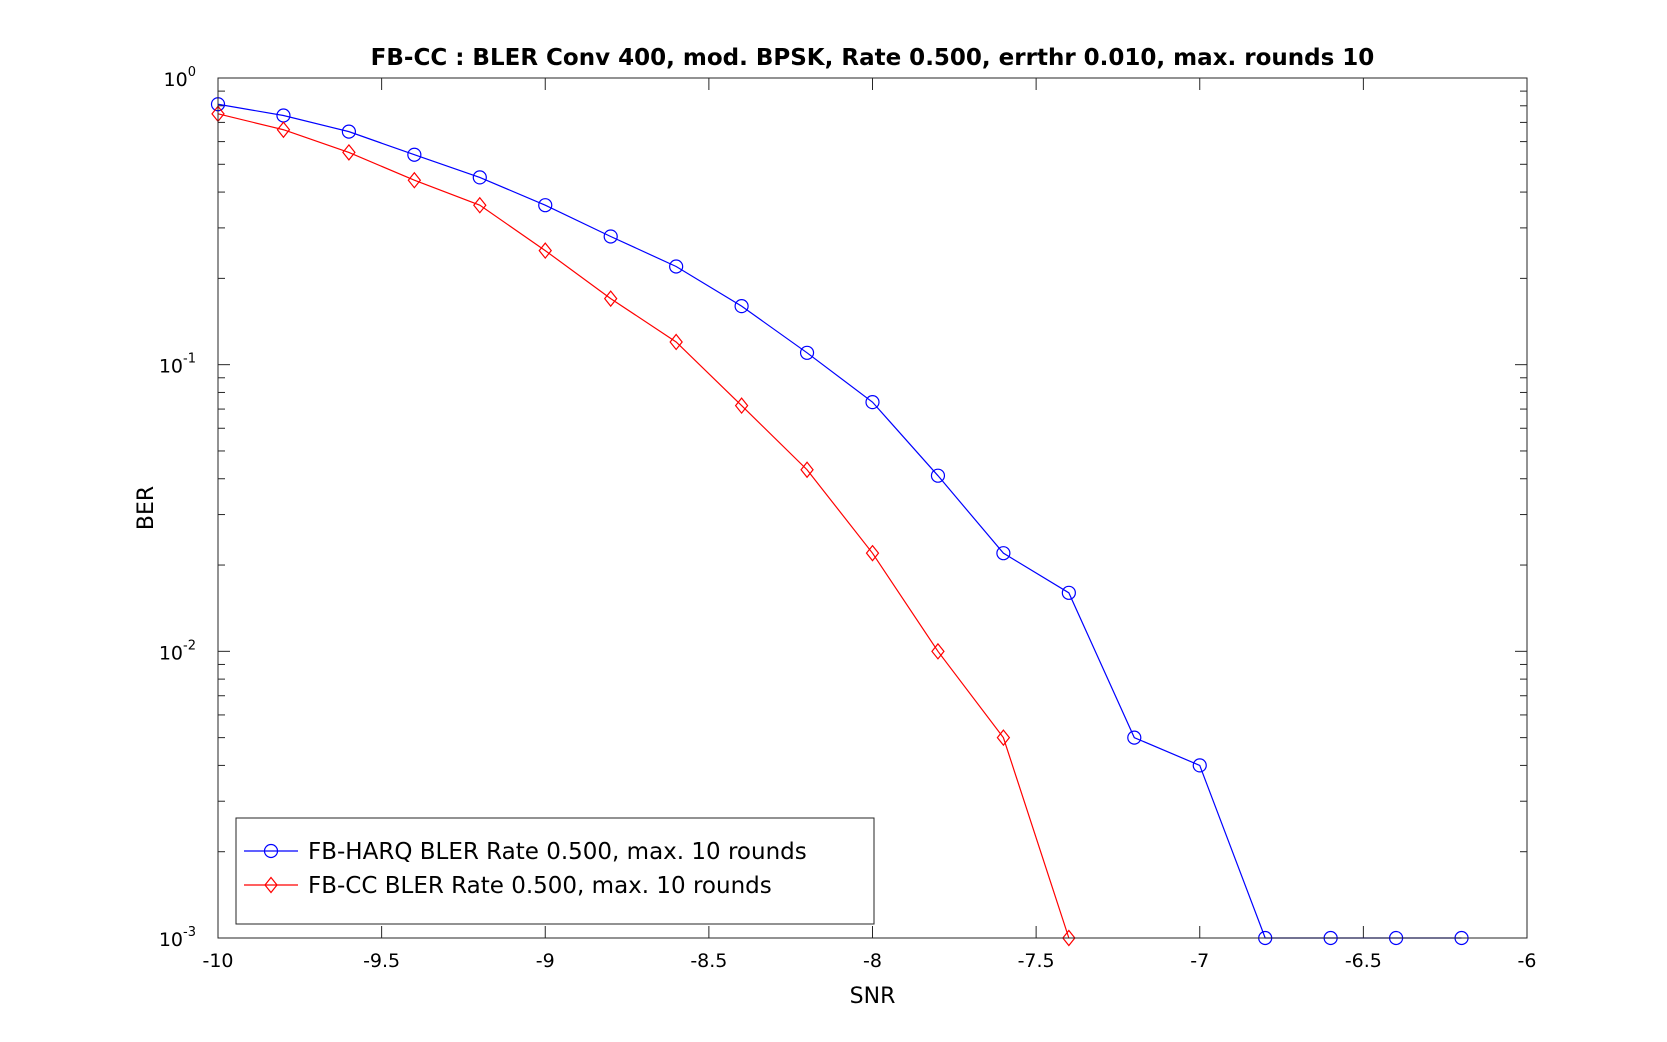 This screenshot has height=1042, width=1667. I want to click on x-tick-label: -6.5, so click(1363, 961).